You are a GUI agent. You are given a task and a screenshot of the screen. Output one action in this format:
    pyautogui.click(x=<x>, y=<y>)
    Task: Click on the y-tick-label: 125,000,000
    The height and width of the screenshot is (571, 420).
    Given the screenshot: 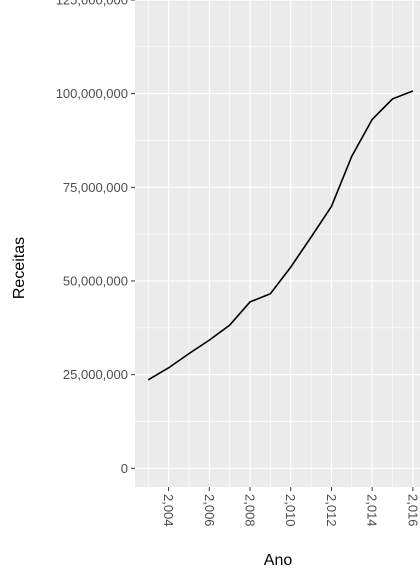 What is the action you would take?
    pyautogui.click(x=92, y=4)
    